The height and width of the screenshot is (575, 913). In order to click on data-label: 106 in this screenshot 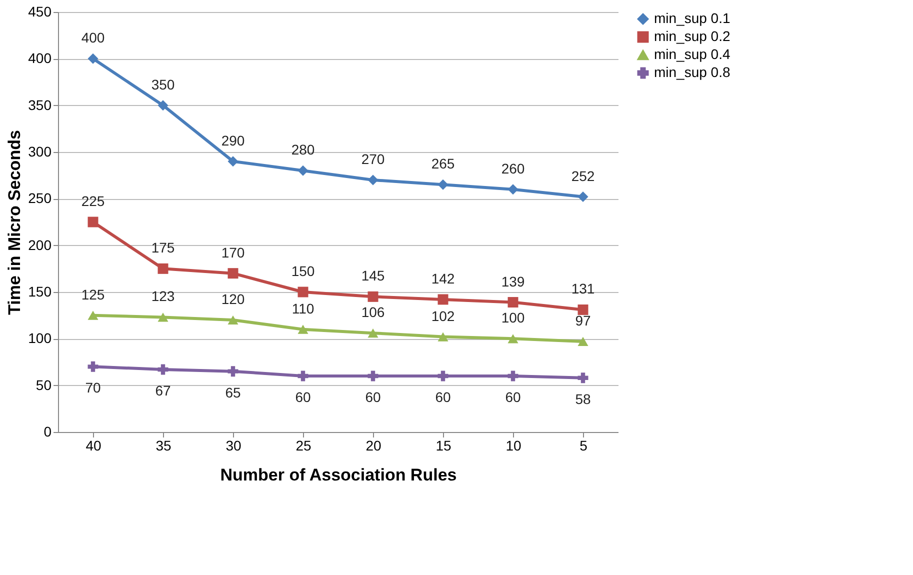, I will do `click(373, 312)`.